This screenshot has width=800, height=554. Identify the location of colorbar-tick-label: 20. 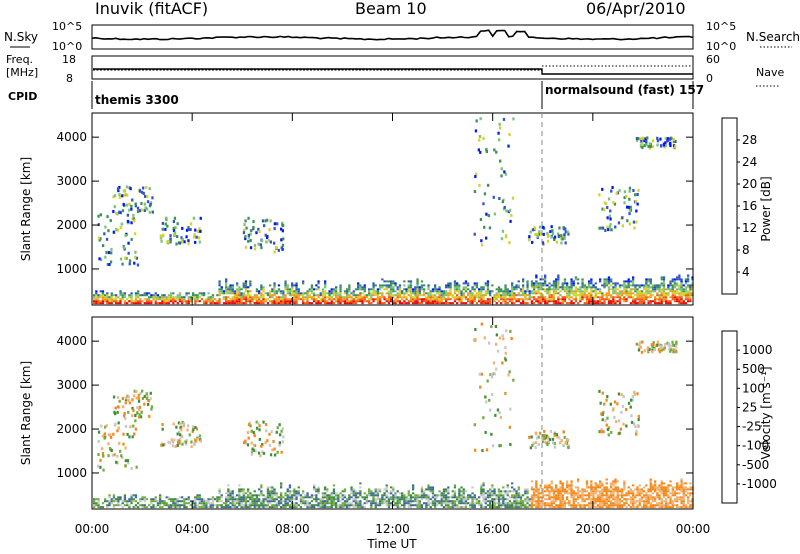
(749, 184).